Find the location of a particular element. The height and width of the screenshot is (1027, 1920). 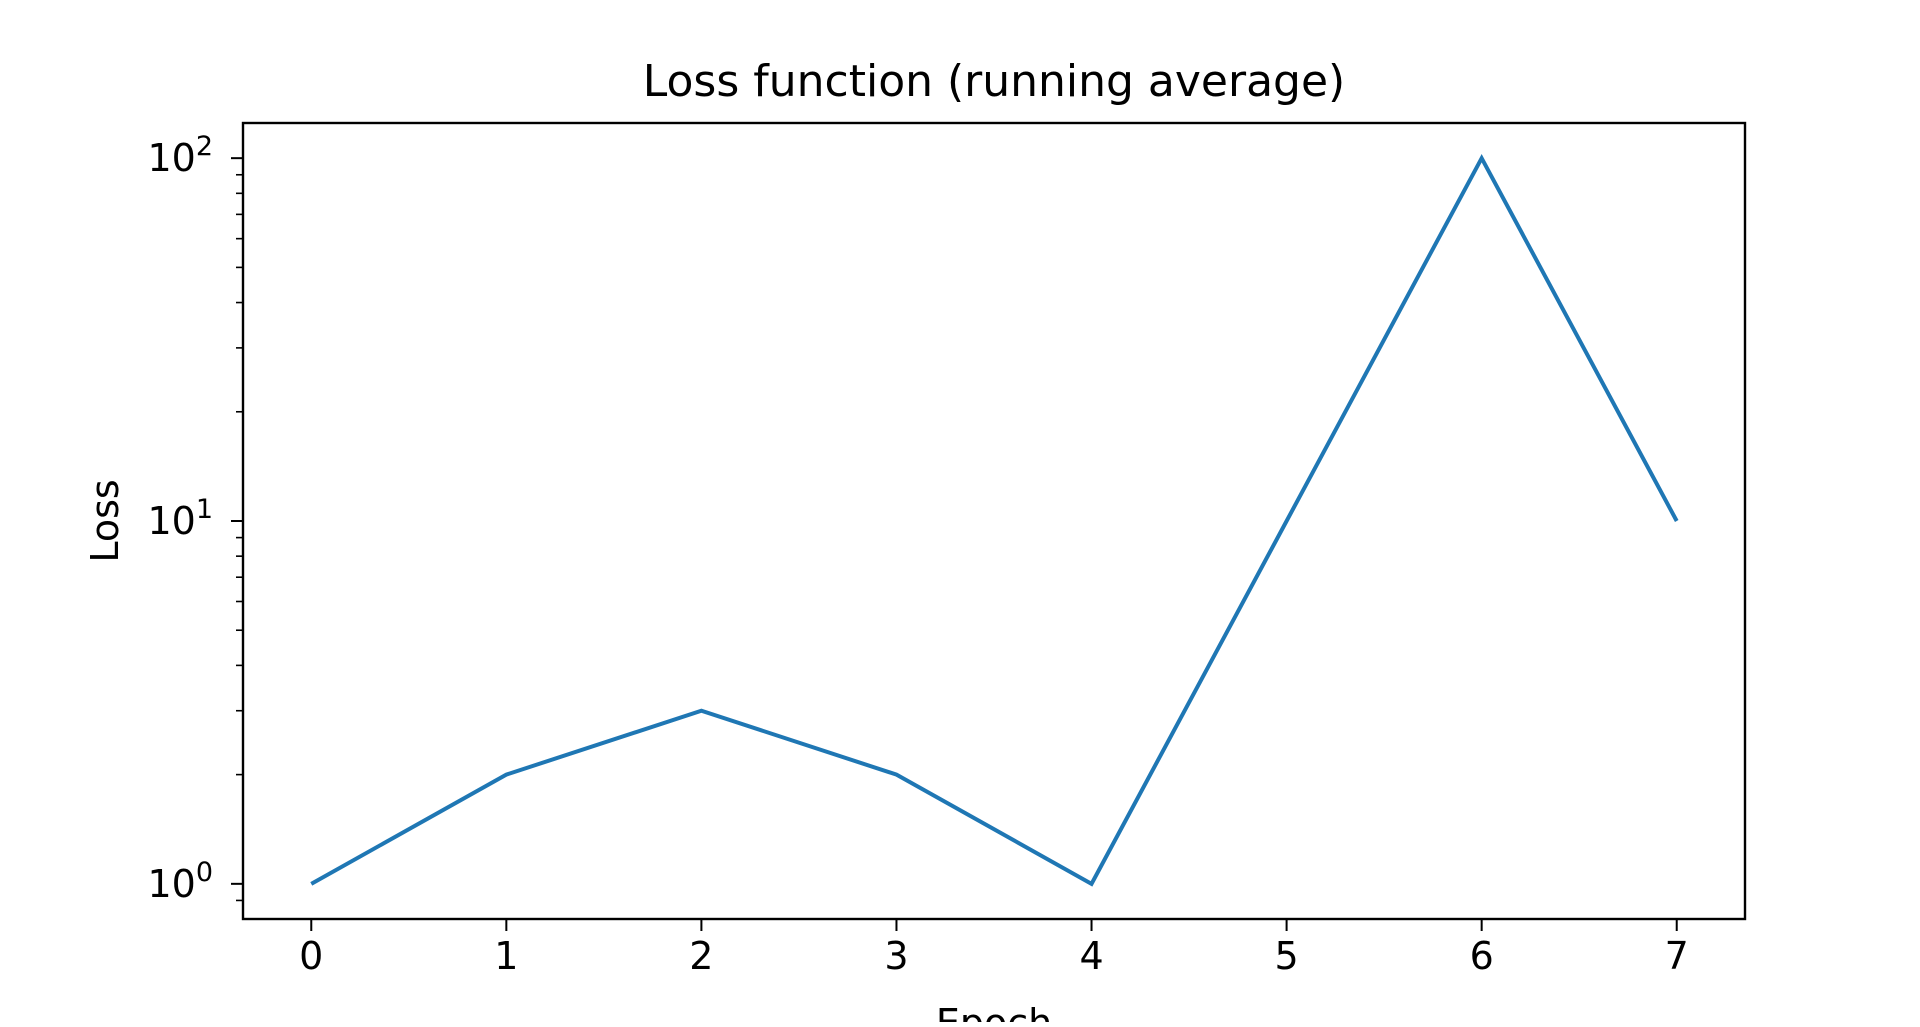

x-tick-label: 0 is located at coordinates (311, 956).